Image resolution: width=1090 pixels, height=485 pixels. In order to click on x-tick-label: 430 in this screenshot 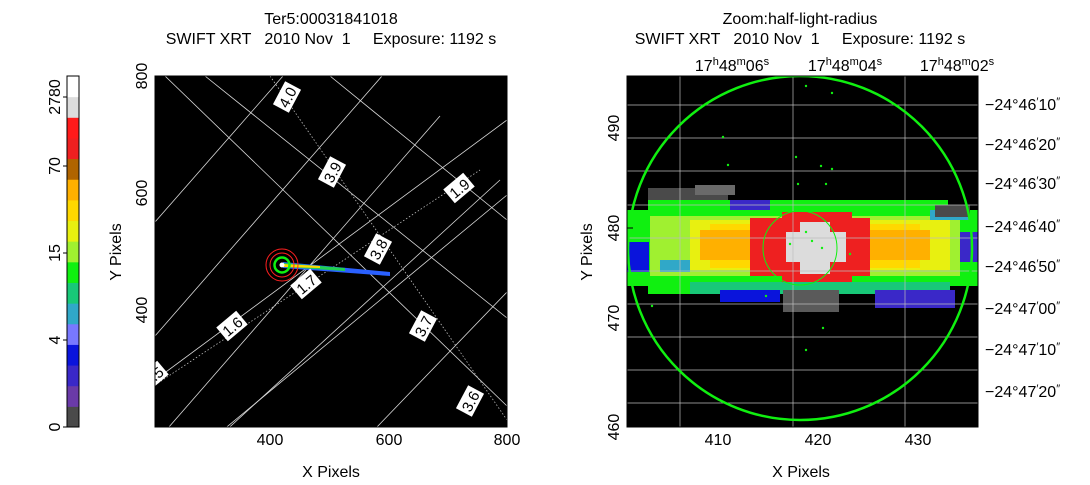, I will do `click(918, 440)`.